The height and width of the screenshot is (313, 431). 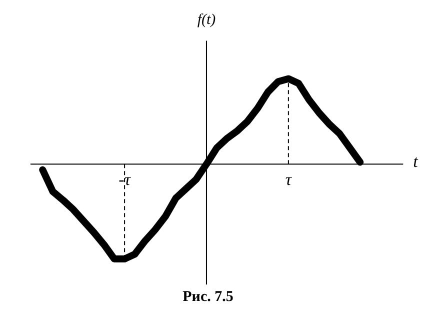 I want to click on x-tick-label: -τ, so click(x=125, y=180).